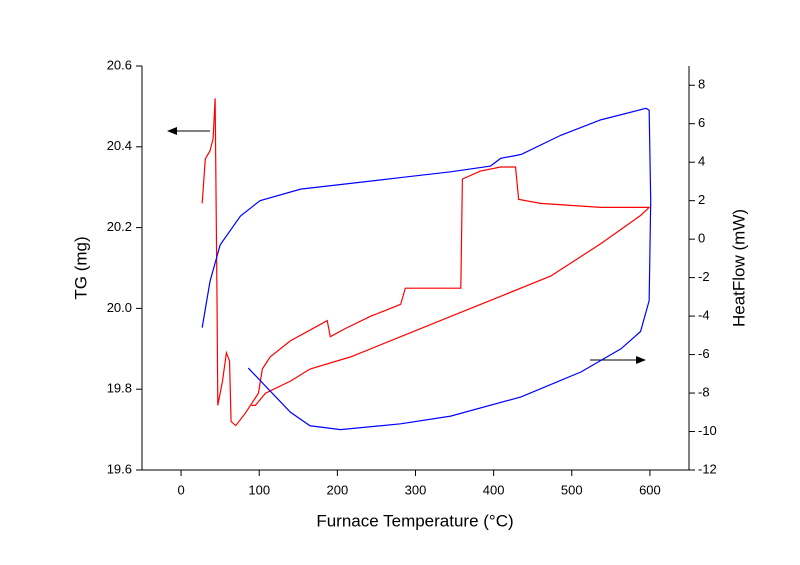  I want to click on y2-tick-label: 2, so click(701, 199).